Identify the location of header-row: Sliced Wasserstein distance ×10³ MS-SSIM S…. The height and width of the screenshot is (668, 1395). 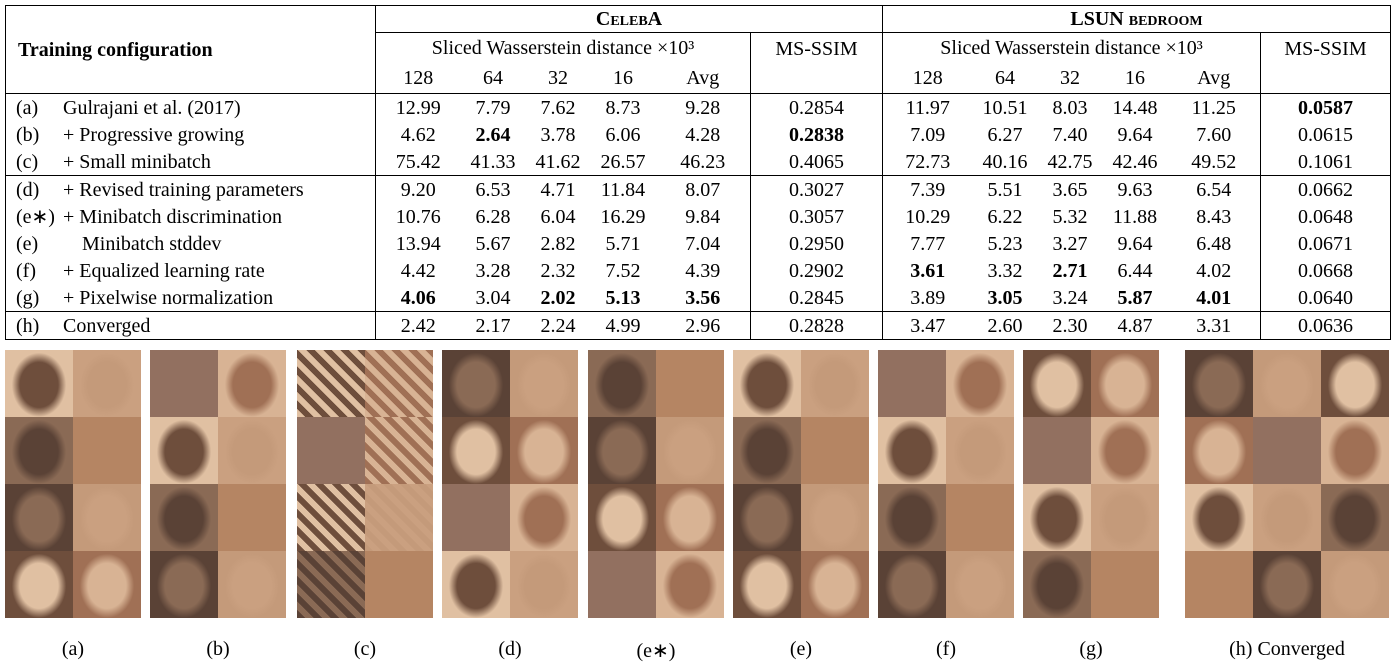
(698, 63).